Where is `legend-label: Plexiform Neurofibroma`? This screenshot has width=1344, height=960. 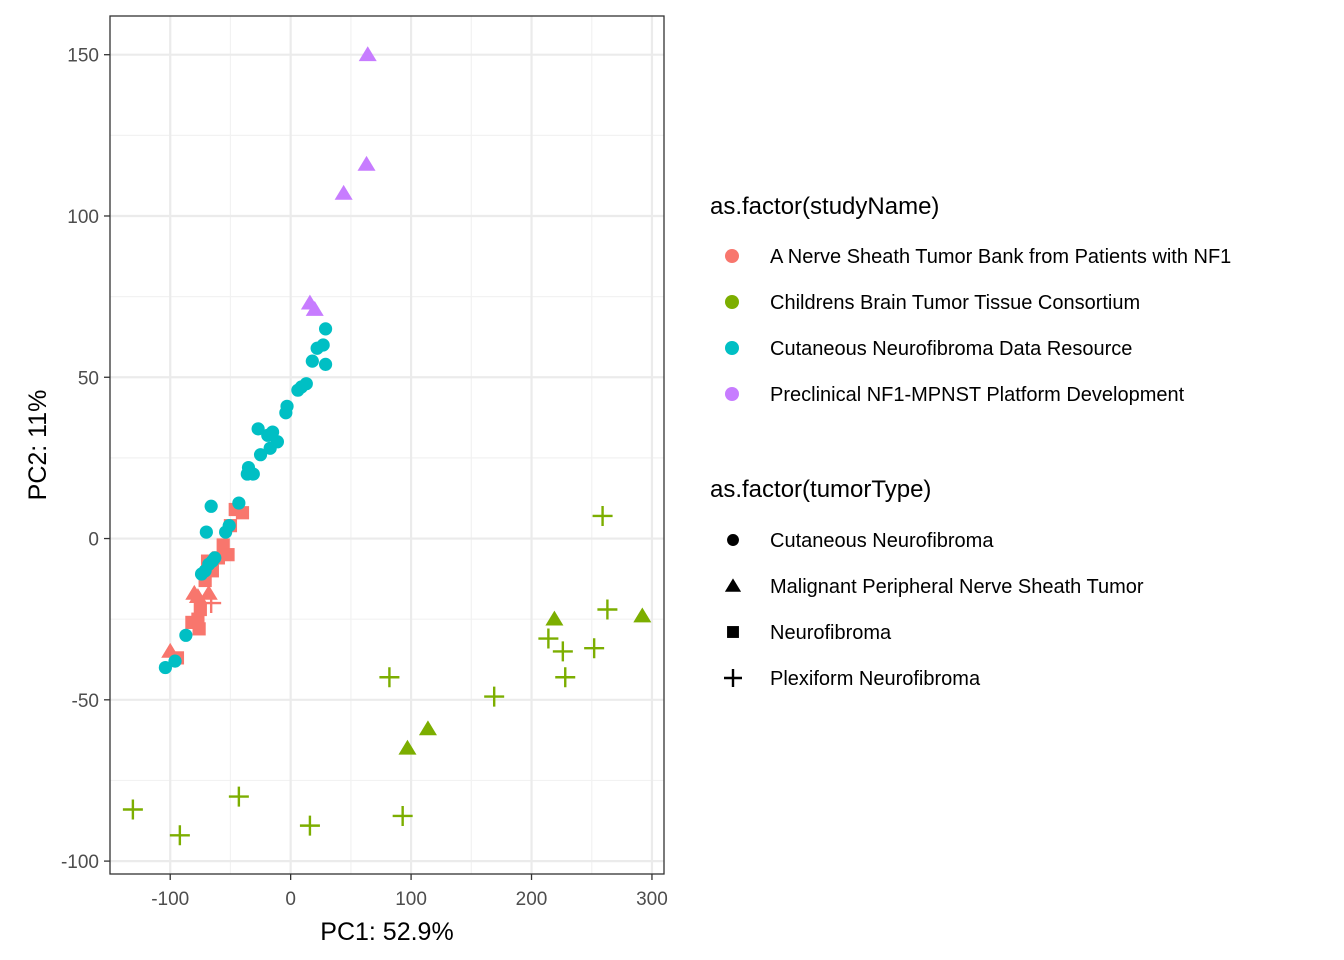
legend-label: Plexiform Neurofibroma is located at coordinates (875, 679).